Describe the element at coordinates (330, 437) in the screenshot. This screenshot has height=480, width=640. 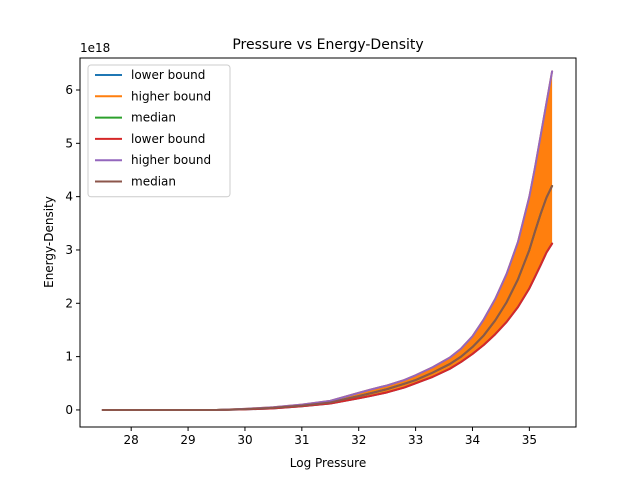
I see `x-axis: 28 29 30 31 32 33 34 35` at that location.